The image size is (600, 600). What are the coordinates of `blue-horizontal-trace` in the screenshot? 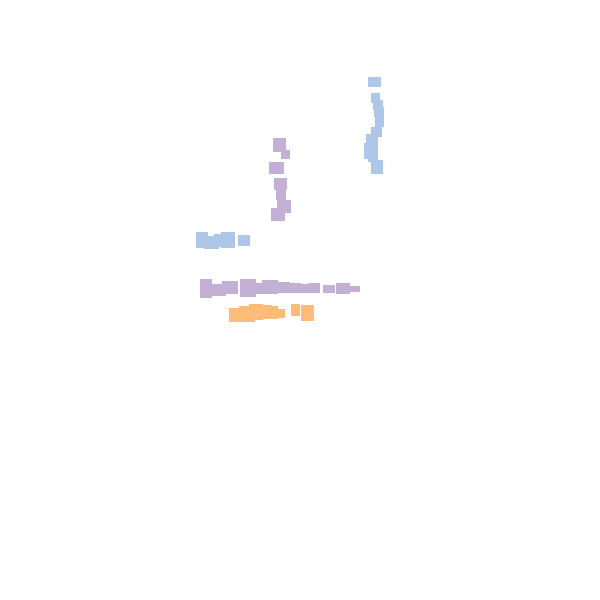 It's located at (223, 240).